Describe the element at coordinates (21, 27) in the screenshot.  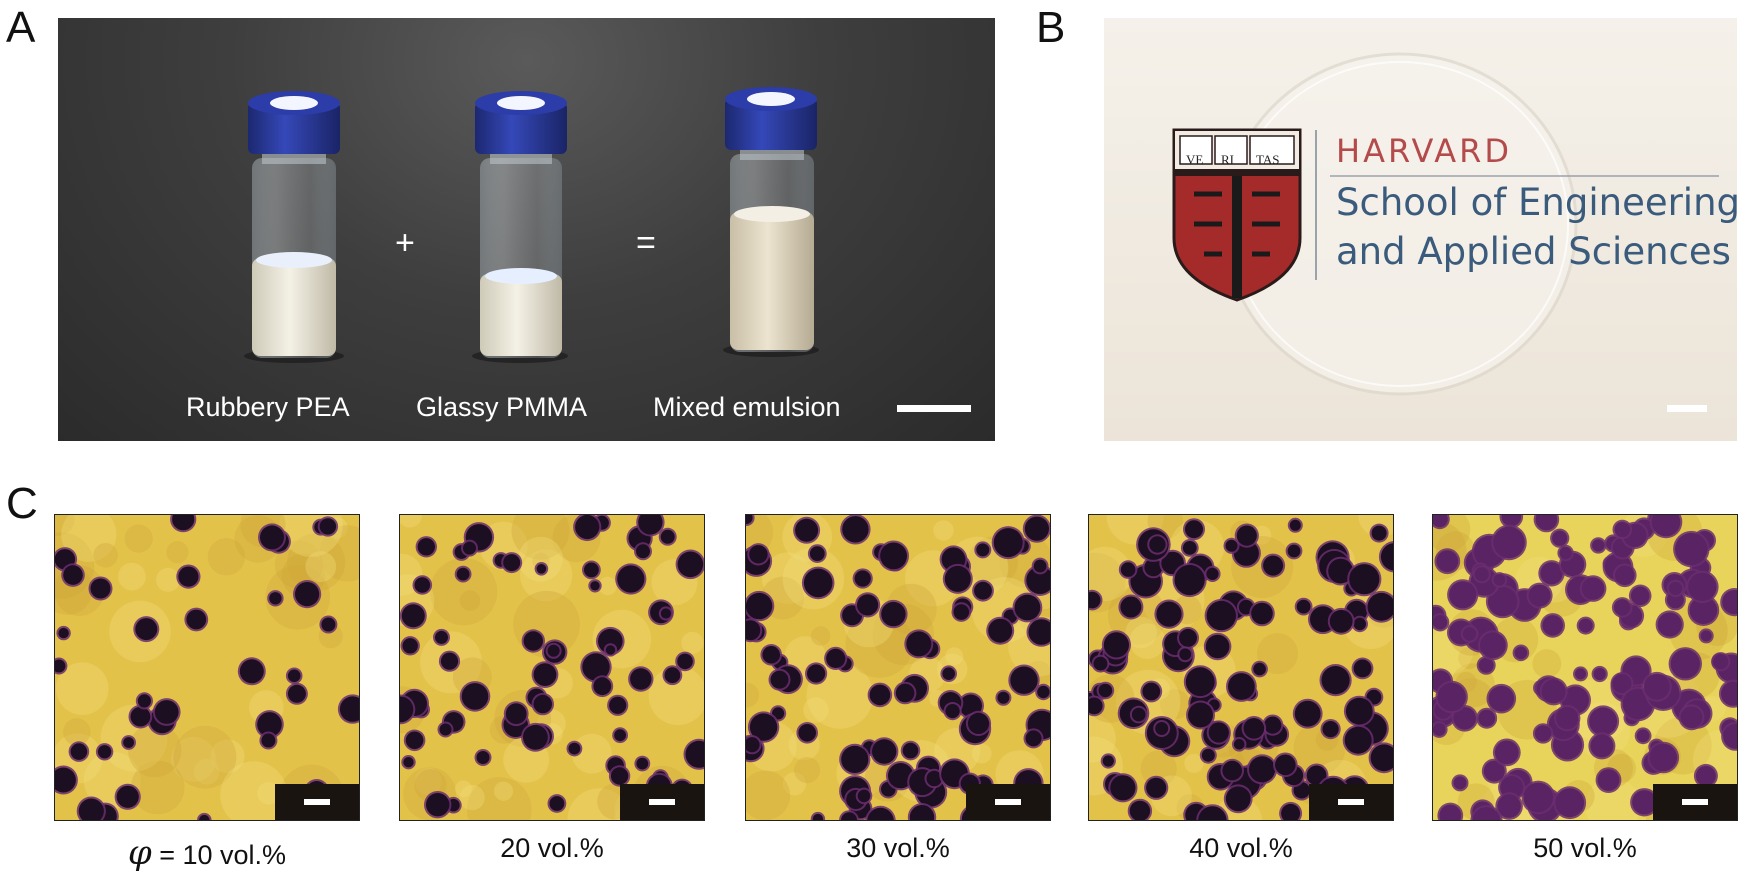
I see `panel-letter-a: A` at that location.